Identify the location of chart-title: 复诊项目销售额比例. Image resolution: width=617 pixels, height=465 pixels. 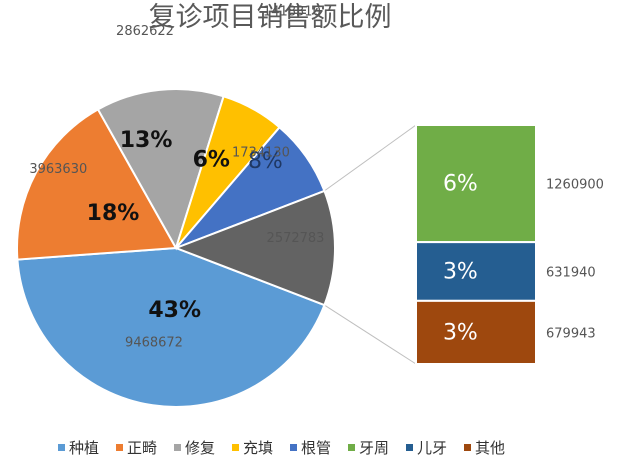
(270, 17).